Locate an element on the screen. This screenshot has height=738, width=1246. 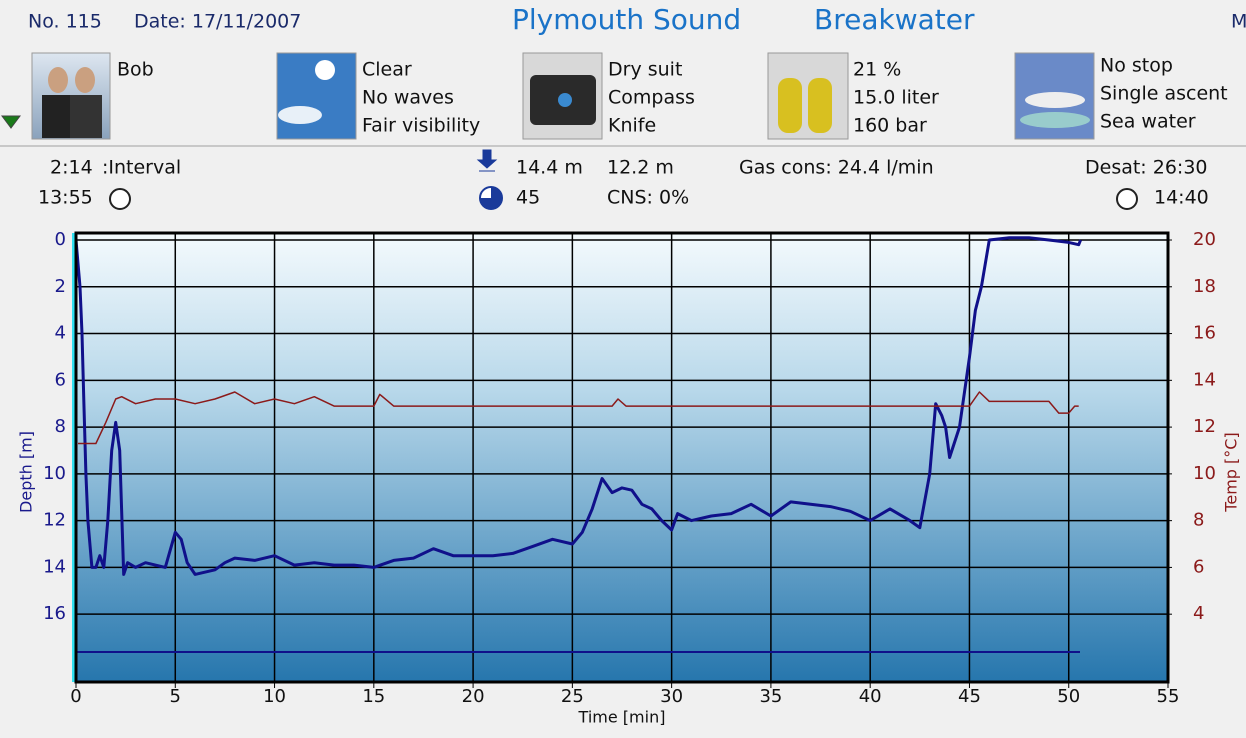
item-text: Sea water is located at coordinates (1148, 122).